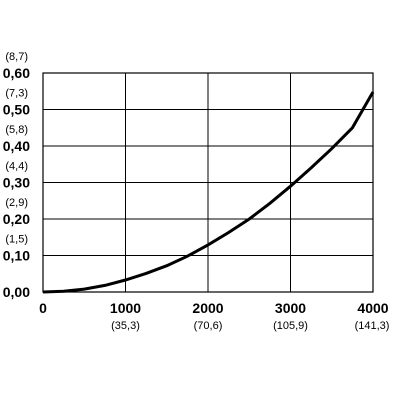  Describe the element at coordinates (16, 94) in the screenshot. I see `y-tick-sublabel-5: (7,3)` at that location.